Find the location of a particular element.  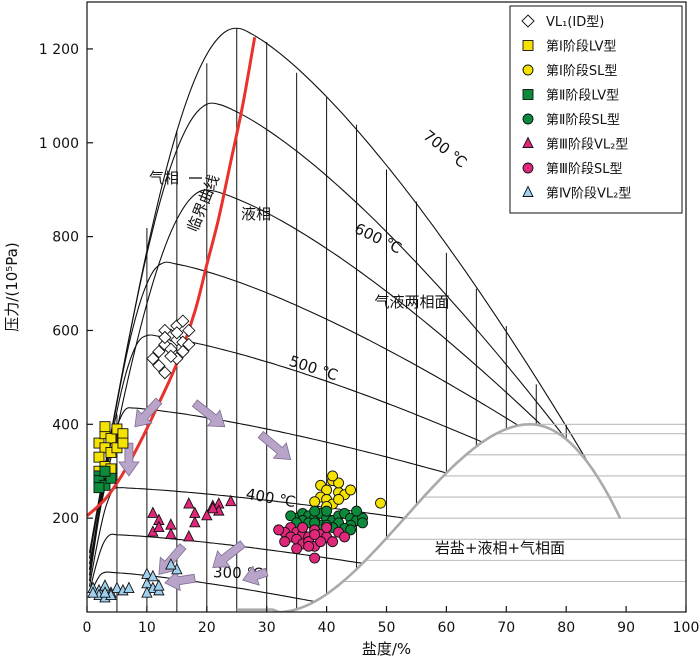

y-axis-title: 压力/(10⁵Pa) is located at coordinates (12, 286).